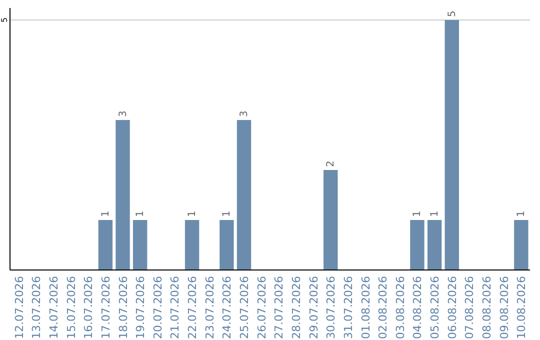 The height and width of the screenshot is (340, 540). I want to click on x-tick-label: 15.07.2026, so click(71, 307).